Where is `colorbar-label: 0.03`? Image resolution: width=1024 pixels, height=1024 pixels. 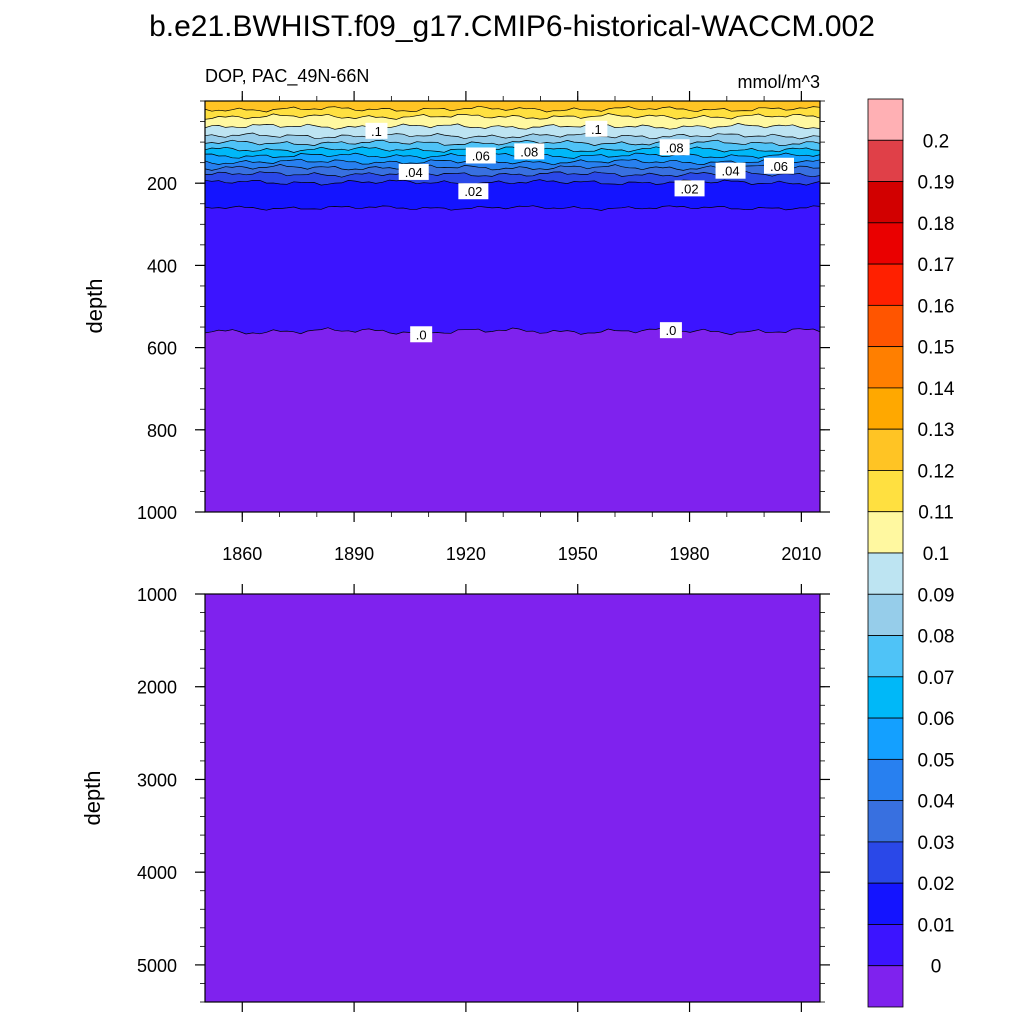
colorbar-label: 0.03 is located at coordinates (936, 843).